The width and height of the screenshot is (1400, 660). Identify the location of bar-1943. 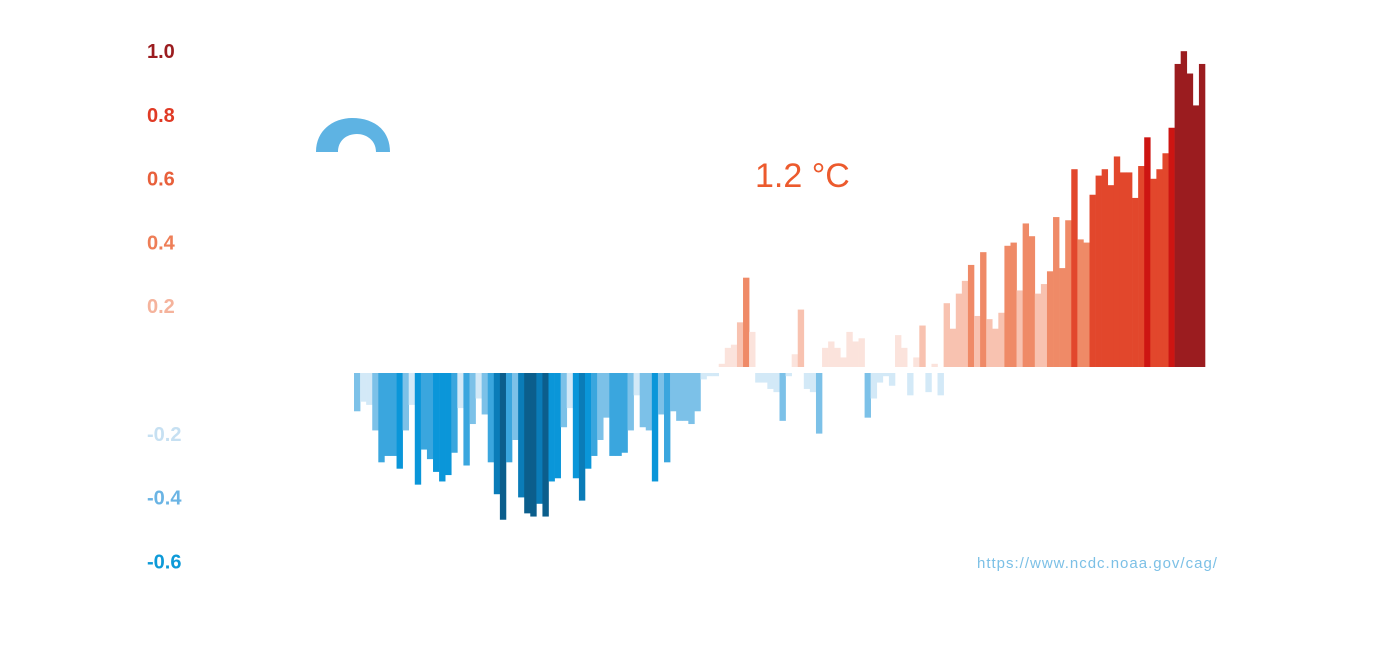
(740, 344).